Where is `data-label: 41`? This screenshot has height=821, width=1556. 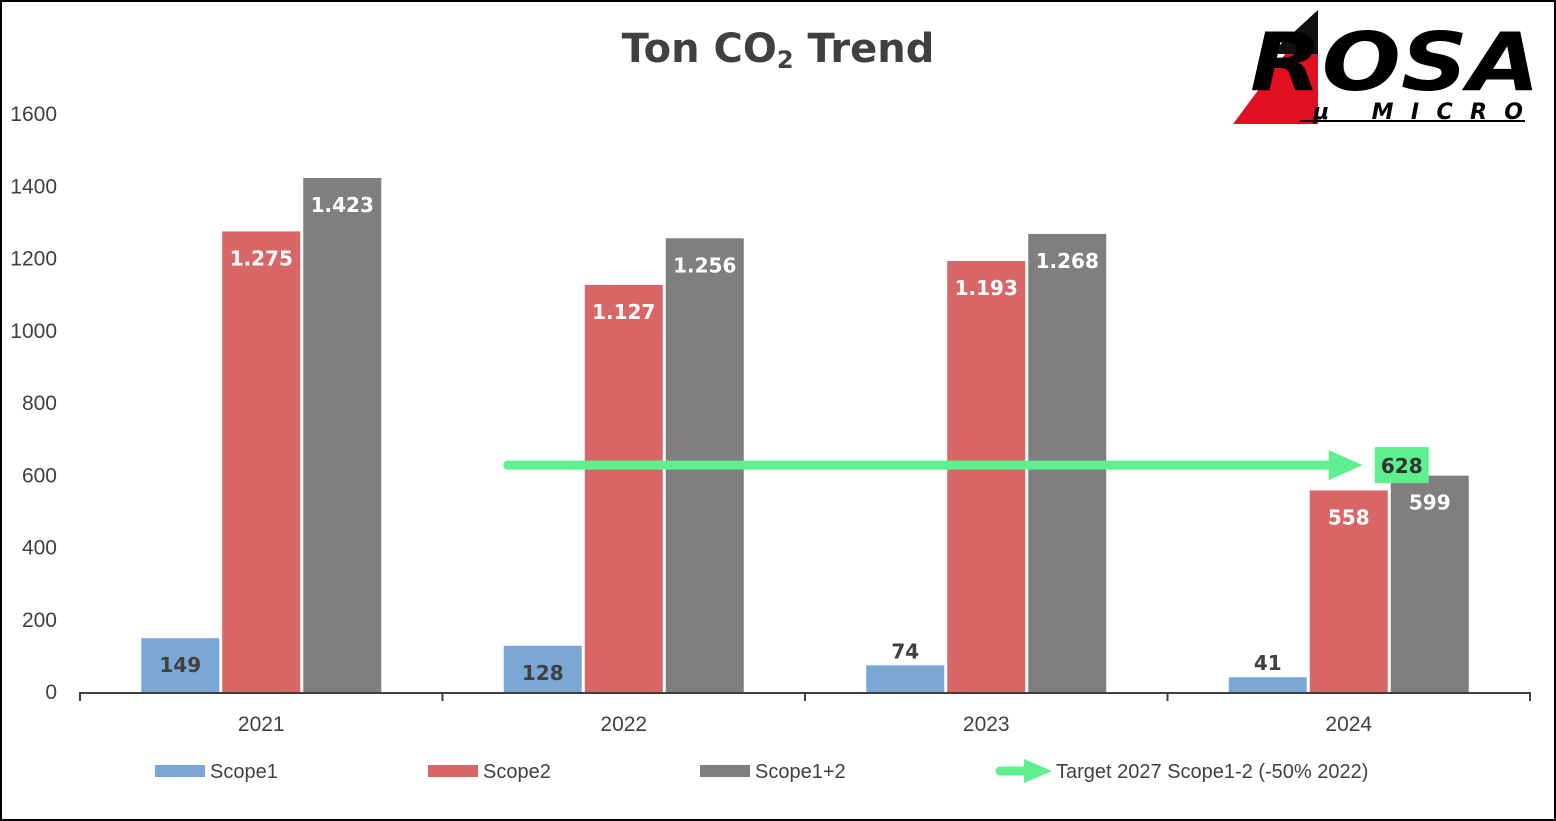
data-label: 41 is located at coordinates (1268, 663).